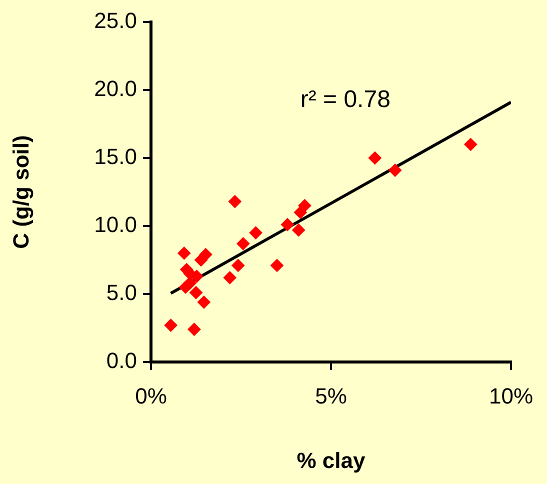 This screenshot has width=547, height=484. I want to click on y-axis-title: C (g/g soil), so click(21, 192).